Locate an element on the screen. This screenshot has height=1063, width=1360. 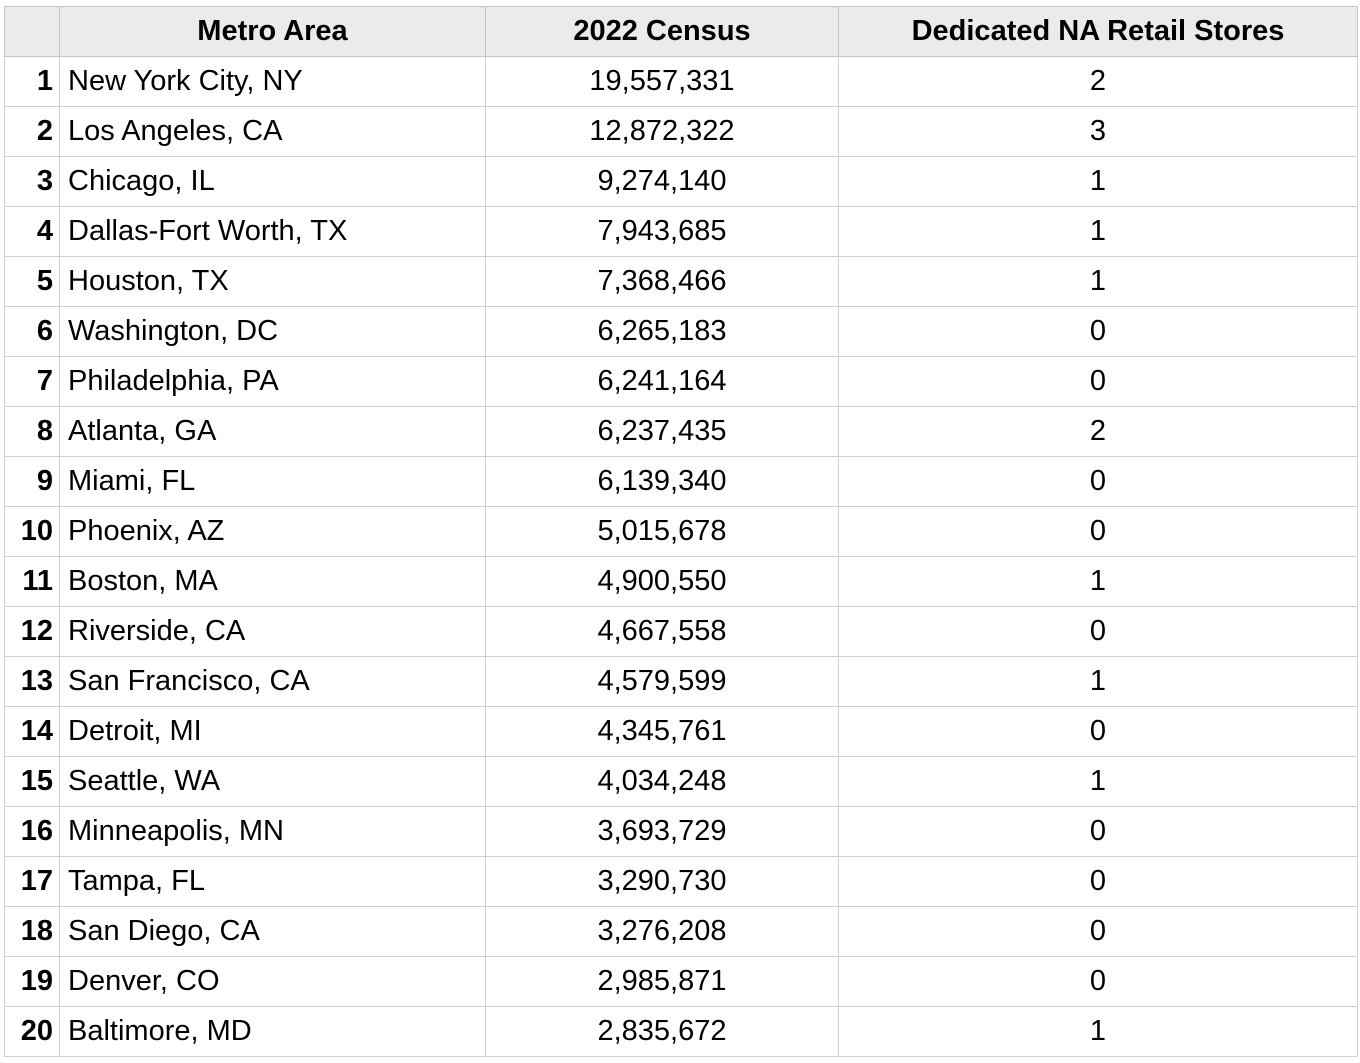
census-cell: 4,900,550 is located at coordinates (662, 581).